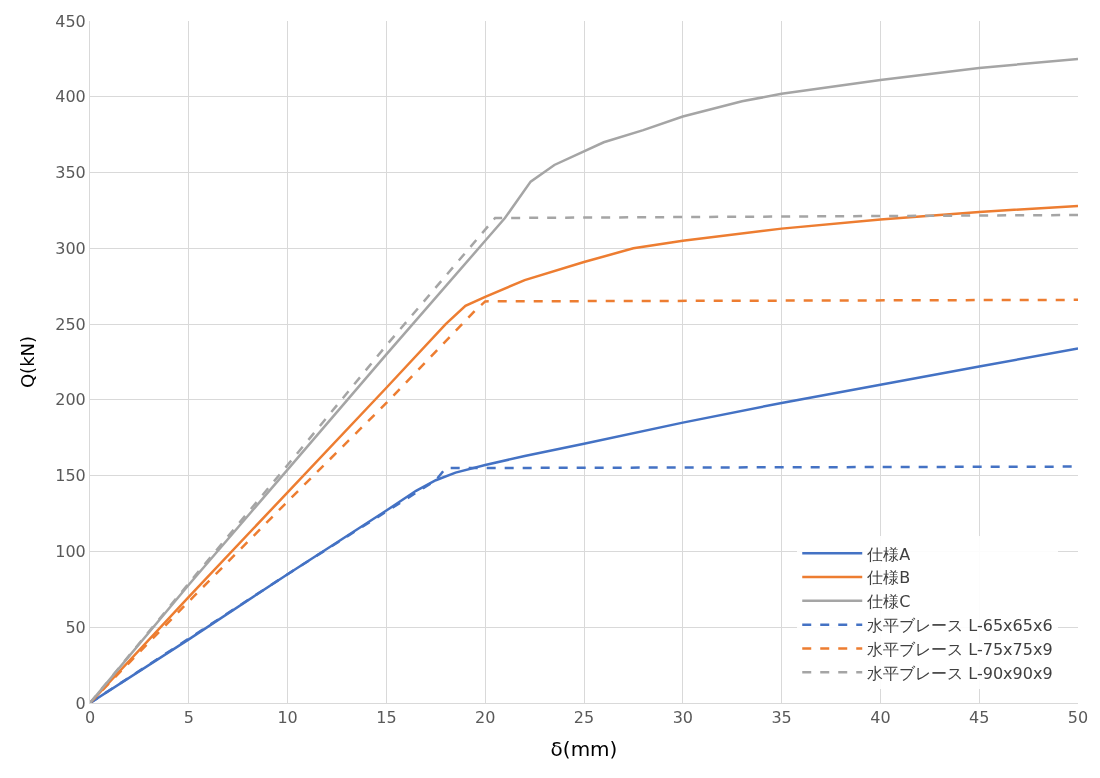 The image size is (1100, 778). What do you see at coordinates (781, 718) in the screenshot?
I see `x-tick-label: 35` at bounding box center [781, 718].